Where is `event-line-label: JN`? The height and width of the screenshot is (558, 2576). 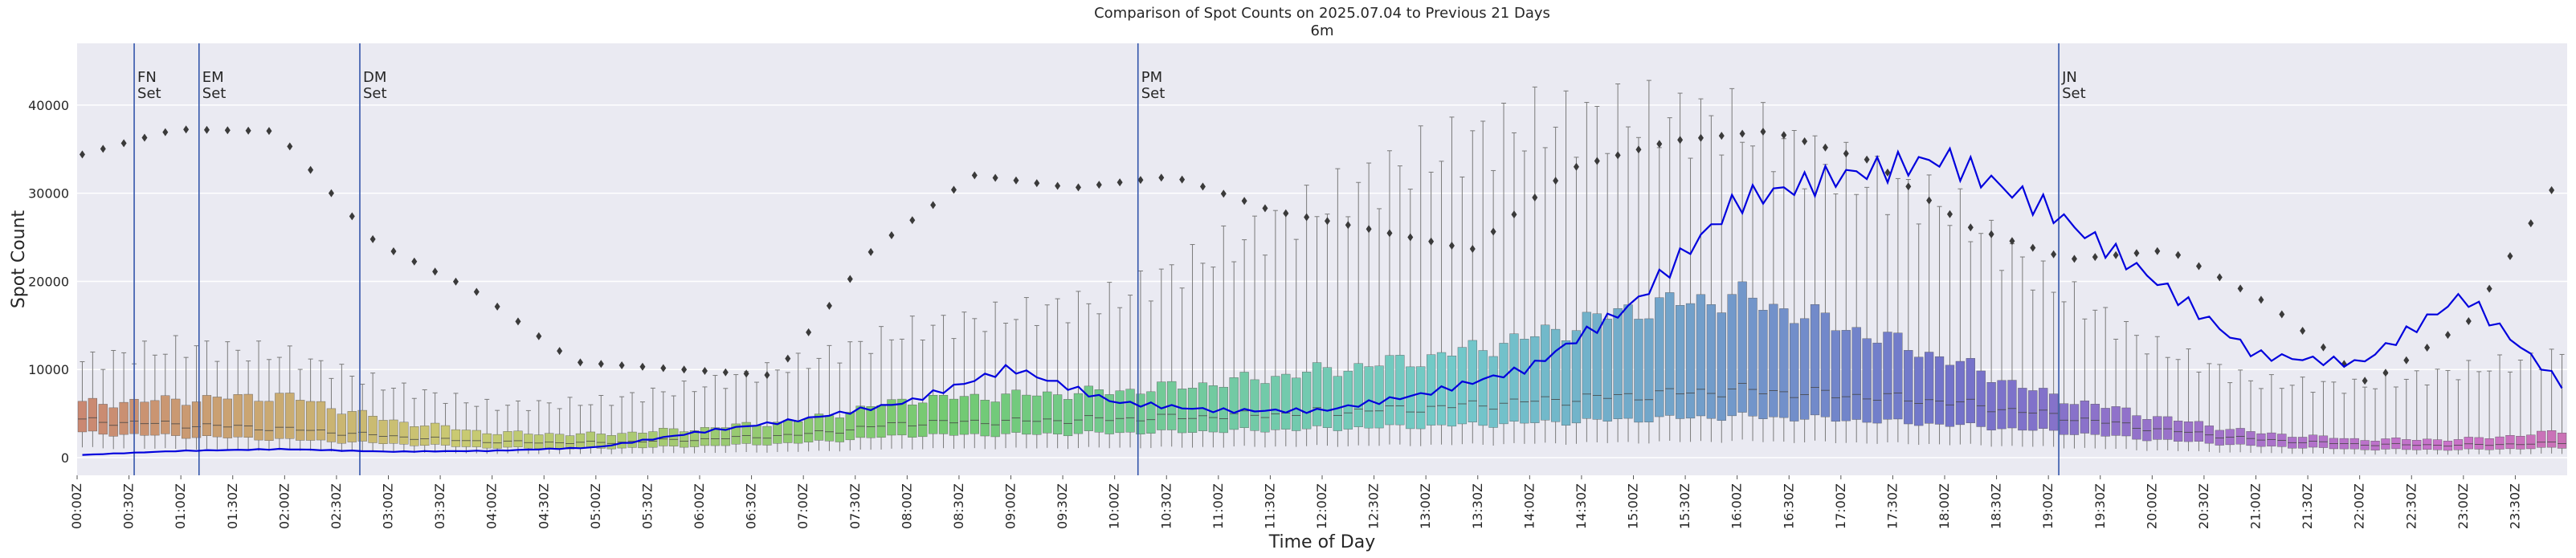 event-line-label: JN is located at coordinates (2069, 77).